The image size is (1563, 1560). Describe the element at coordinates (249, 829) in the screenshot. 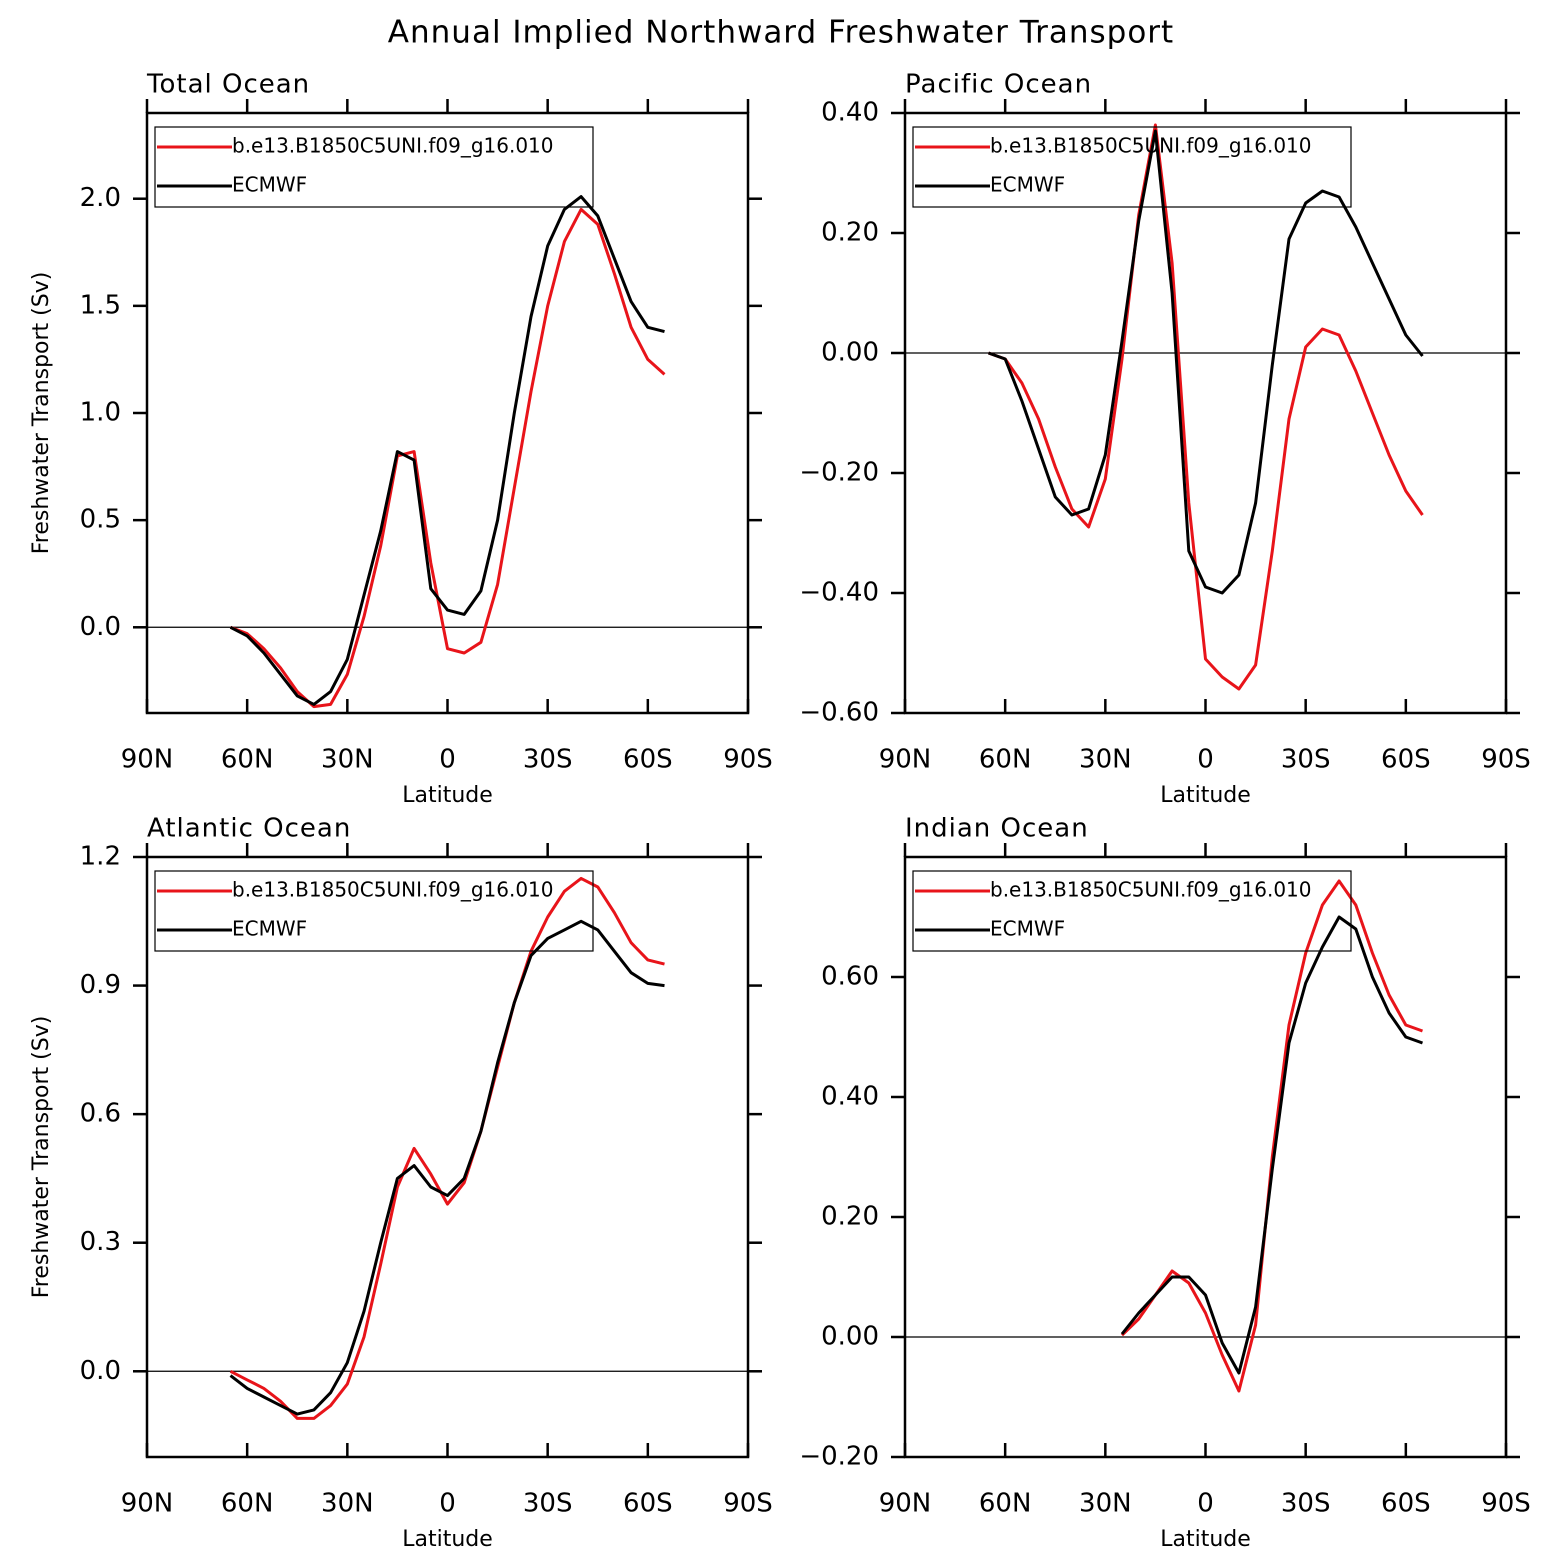

I see `panel-title: Atlantic Ocean` at that location.